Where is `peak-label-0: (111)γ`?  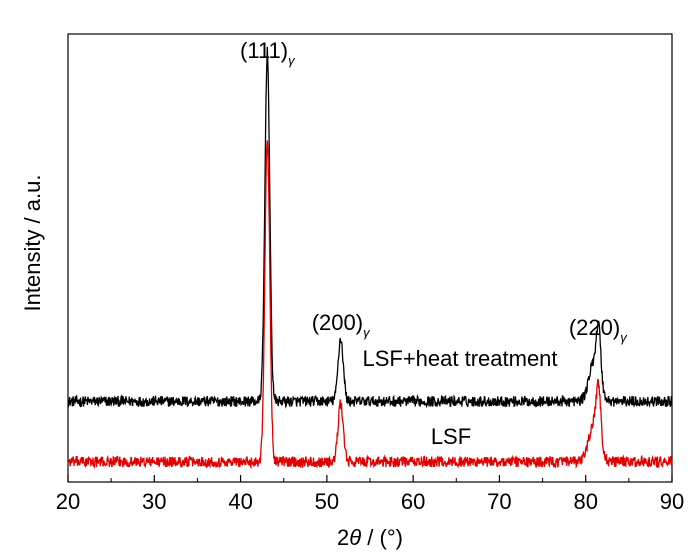
peak-label-0: (111)γ is located at coordinates (268, 53).